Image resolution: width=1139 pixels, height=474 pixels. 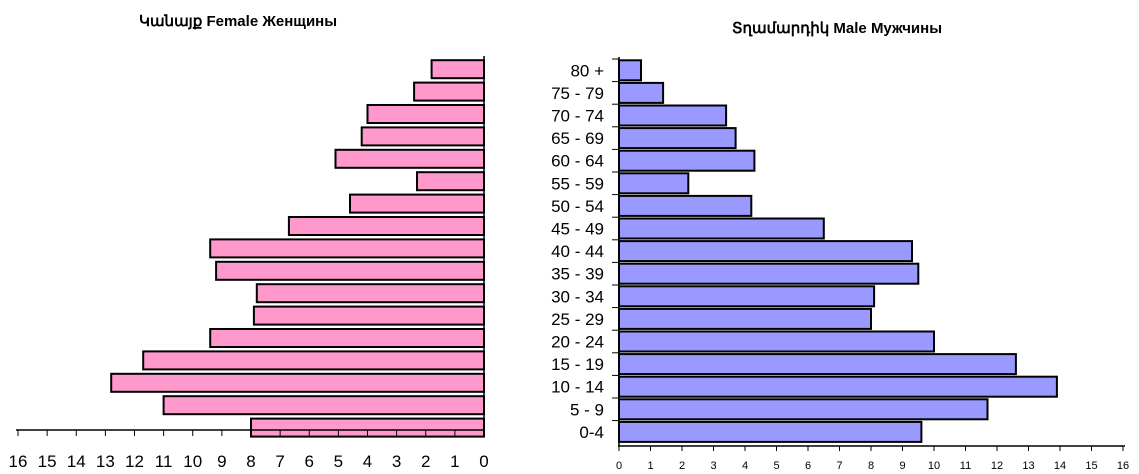 What do you see at coordinates (713, 466) in the screenshot?
I see `male-tick-label-3: 3` at bounding box center [713, 466].